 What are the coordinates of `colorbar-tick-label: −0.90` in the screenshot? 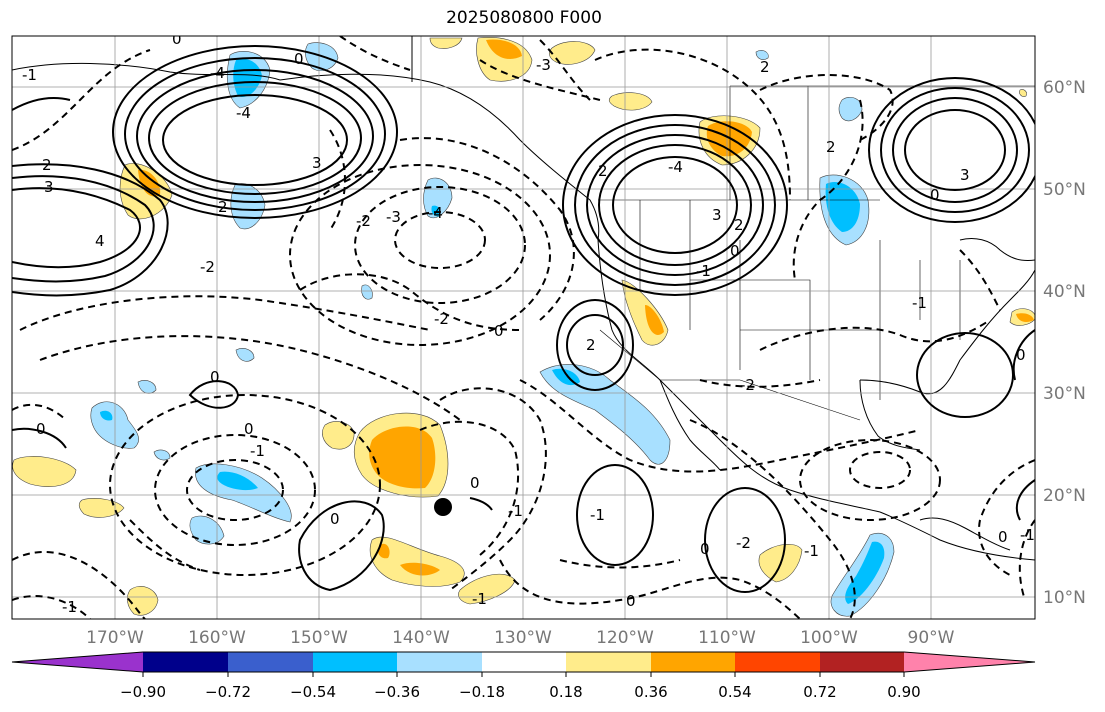 It's located at (143, 692).